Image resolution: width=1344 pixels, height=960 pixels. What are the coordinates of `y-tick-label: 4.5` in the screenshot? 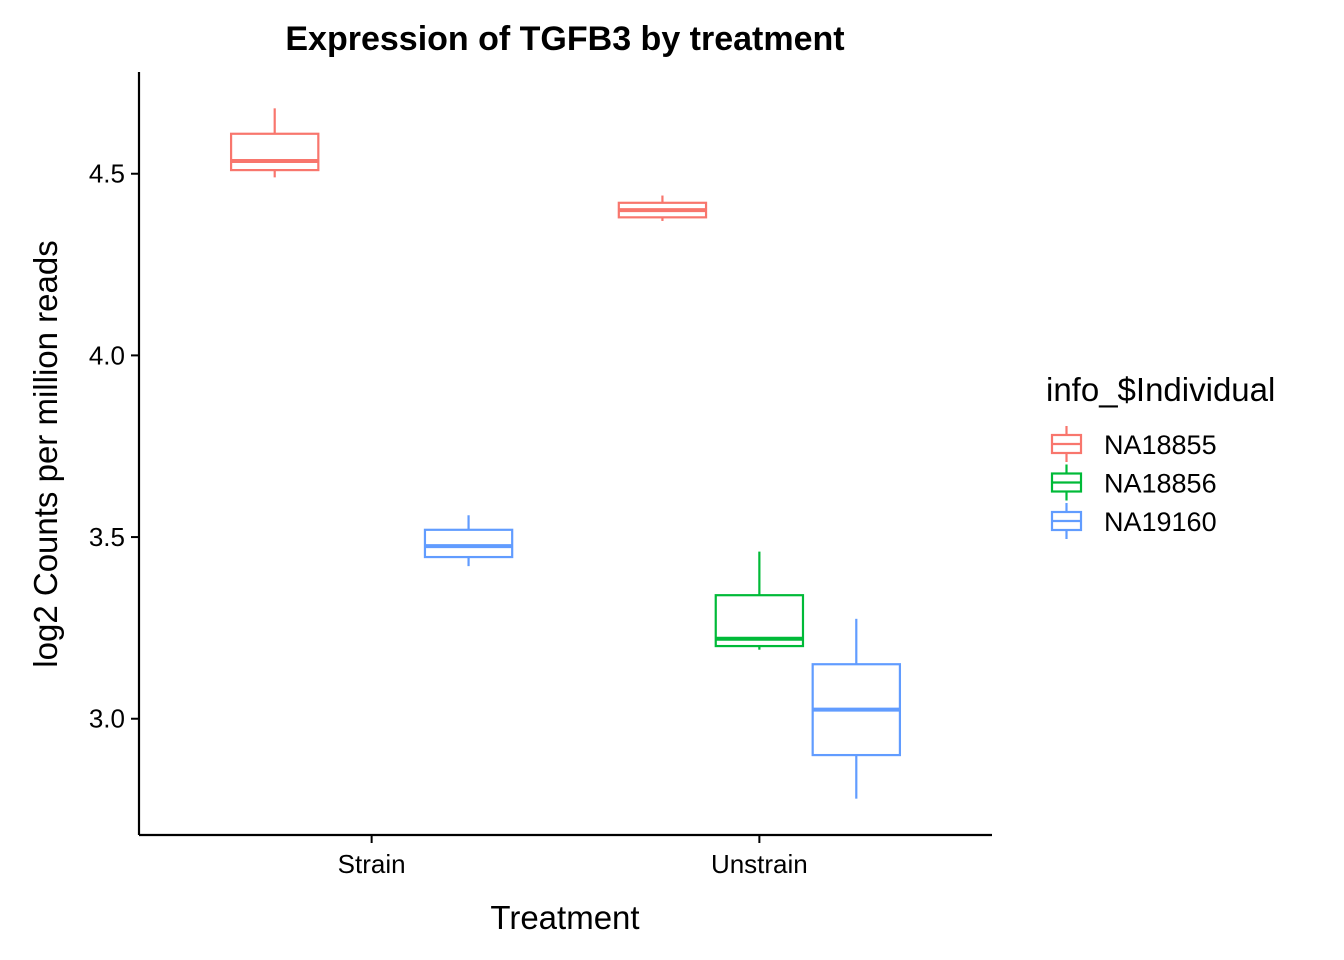 It's located at (107, 174).